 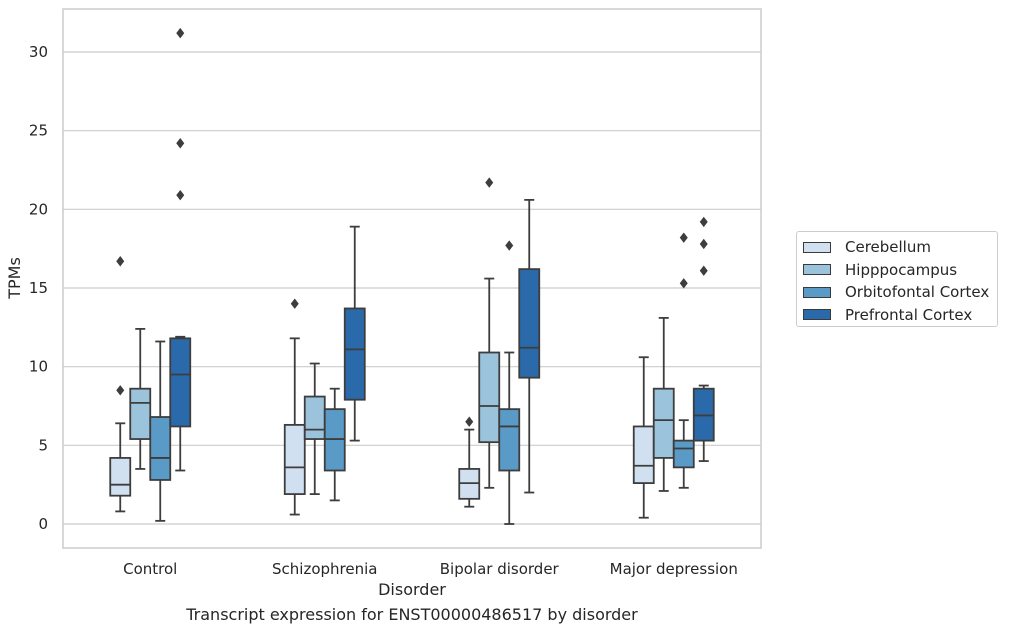 What do you see at coordinates (817, 292) in the screenshot?
I see `legend-swatch-orbitofrontal` at bounding box center [817, 292].